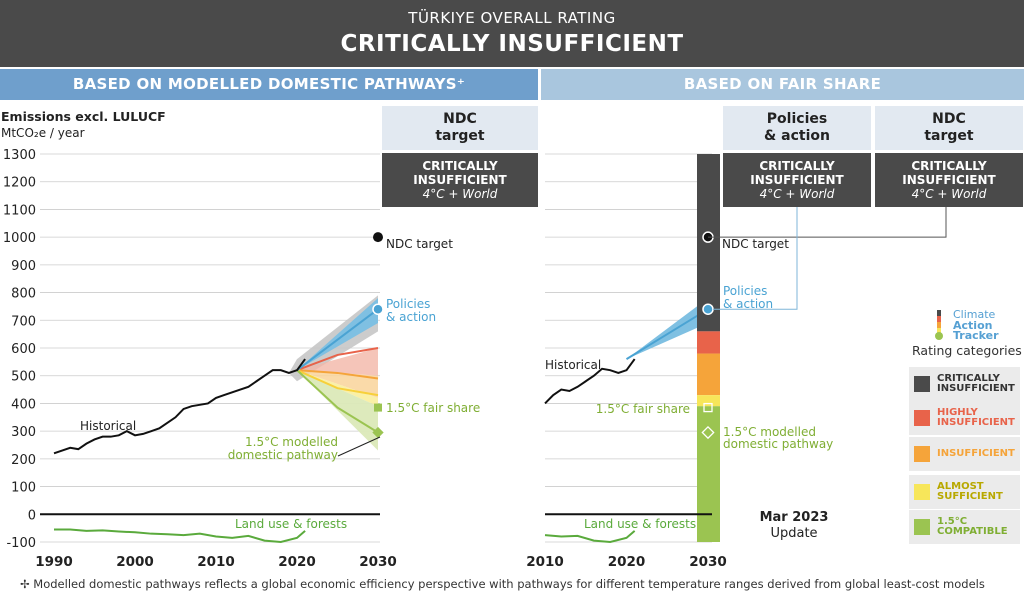 This screenshot has width=1024, height=599. What do you see at coordinates (970, 496) in the screenshot?
I see `legend-label-l2: SUFFICIENT` at bounding box center [970, 496].